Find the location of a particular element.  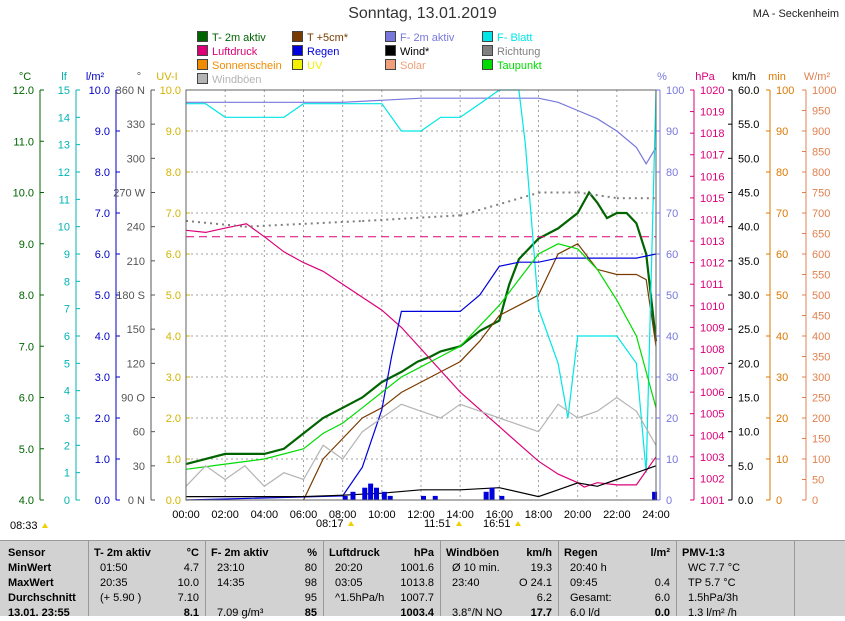

stats-cell-value: 1007.7 is located at coordinates (417, 598).